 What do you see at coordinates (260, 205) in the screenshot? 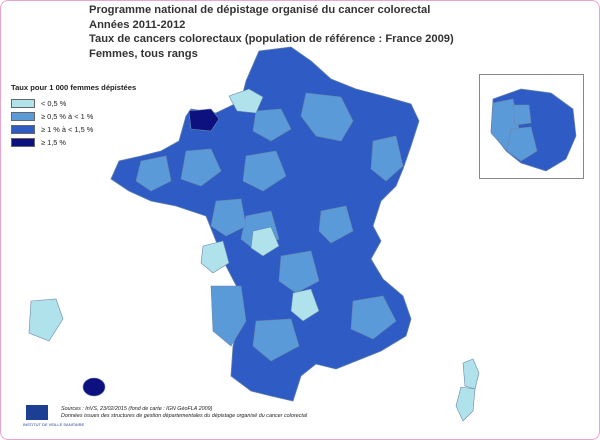
I see `departments-light` at bounding box center [260, 205].